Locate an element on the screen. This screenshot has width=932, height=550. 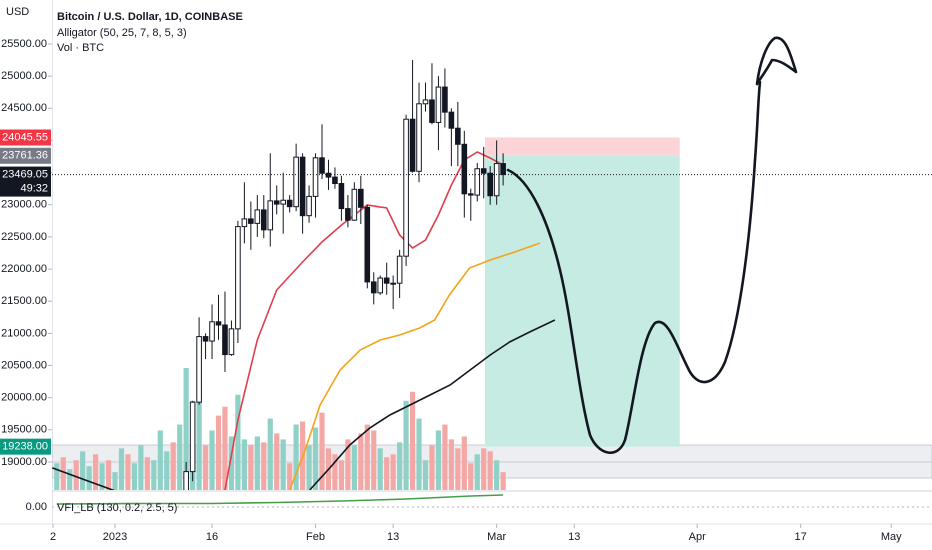
x-tick-label: May is located at coordinates (891, 537).